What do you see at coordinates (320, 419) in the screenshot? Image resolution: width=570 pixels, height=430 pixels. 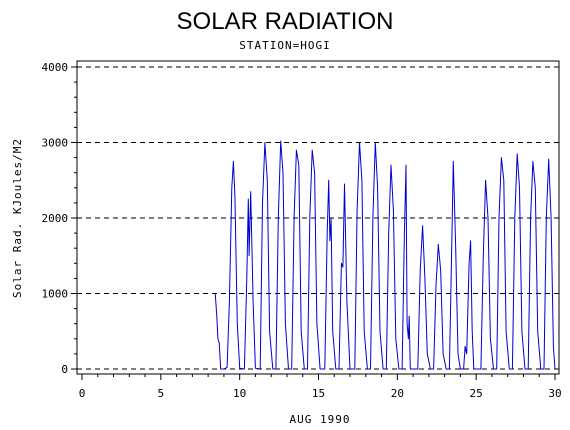 I see `x-axis-label: AUG 1990` at bounding box center [320, 419].